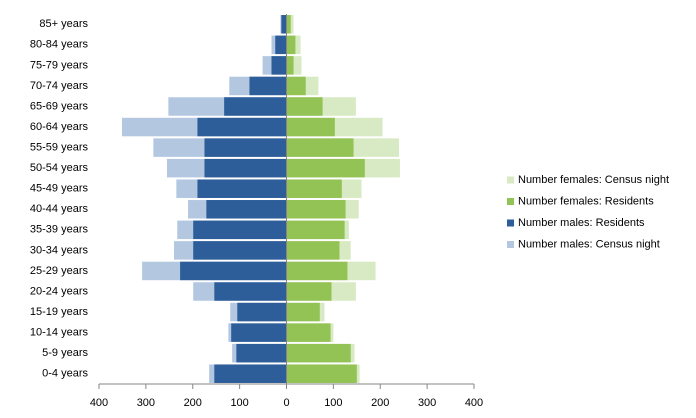 Image resolution: width=696 pixels, height=418 pixels. I want to click on x-tick-label: 0, so click(286, 403).